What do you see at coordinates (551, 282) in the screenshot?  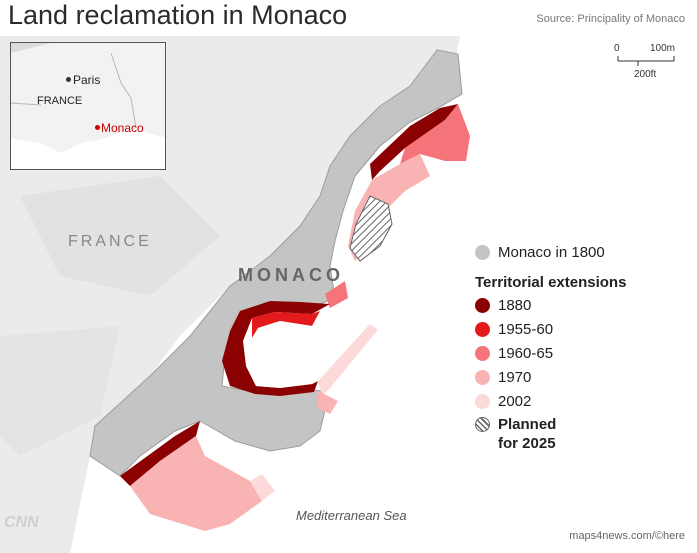 I see `legend-header: Territorial extensions` at bounding box center [551, 282].